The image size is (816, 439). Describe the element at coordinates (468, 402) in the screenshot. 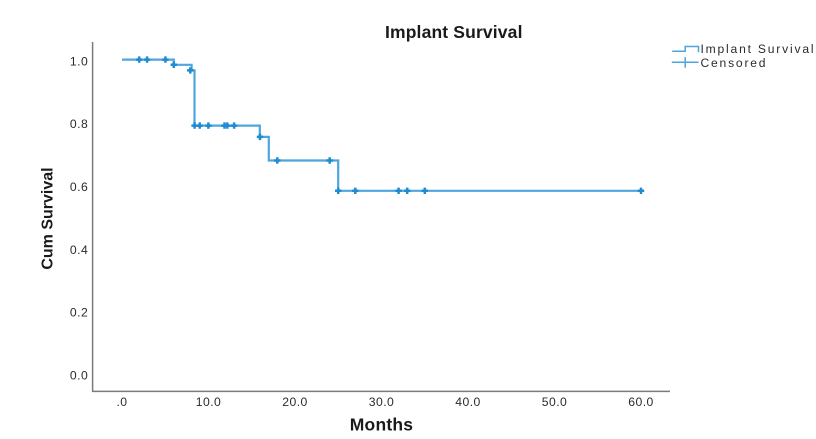

I see `svg-text: 40.0` at that location.